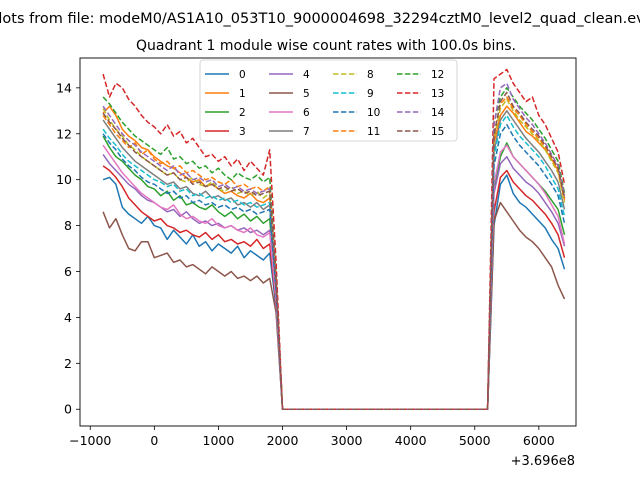  I want to click on legend-label: 4, so click(306, 75).